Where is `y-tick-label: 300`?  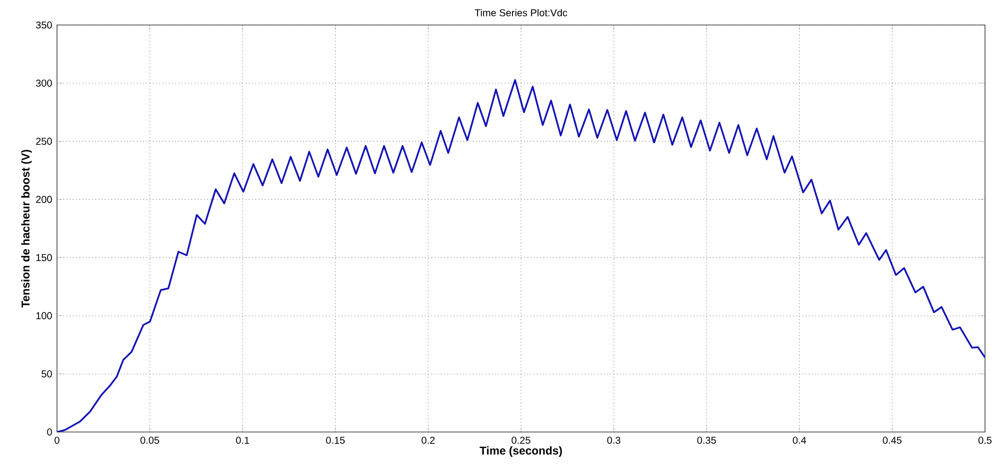
y-tick-label: 300 is located at coordinates (44, 83).